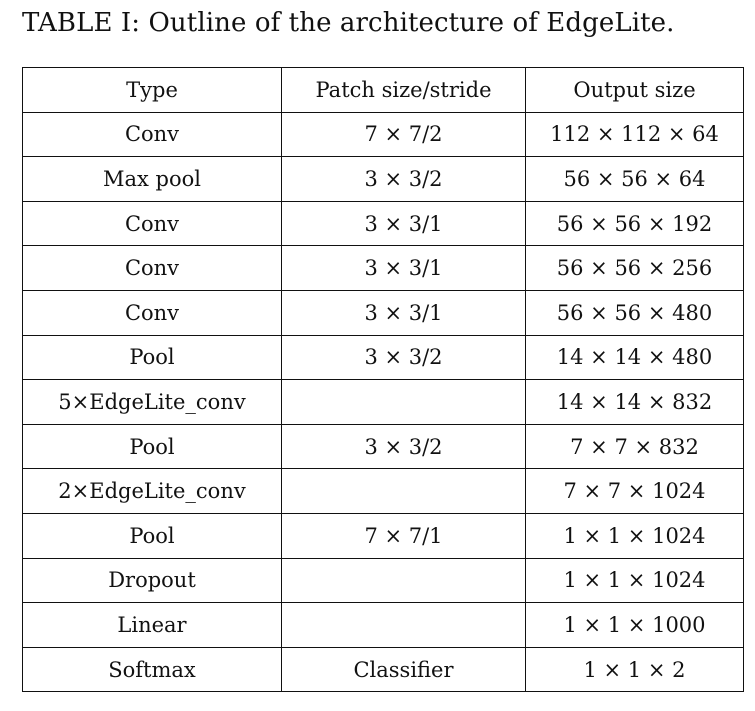 Image resolution: width=755 pixels, height=711 pixels. I want to click on table-row: Conv 7 × 7/2 112 × 112 × 64, so click(383, 134).